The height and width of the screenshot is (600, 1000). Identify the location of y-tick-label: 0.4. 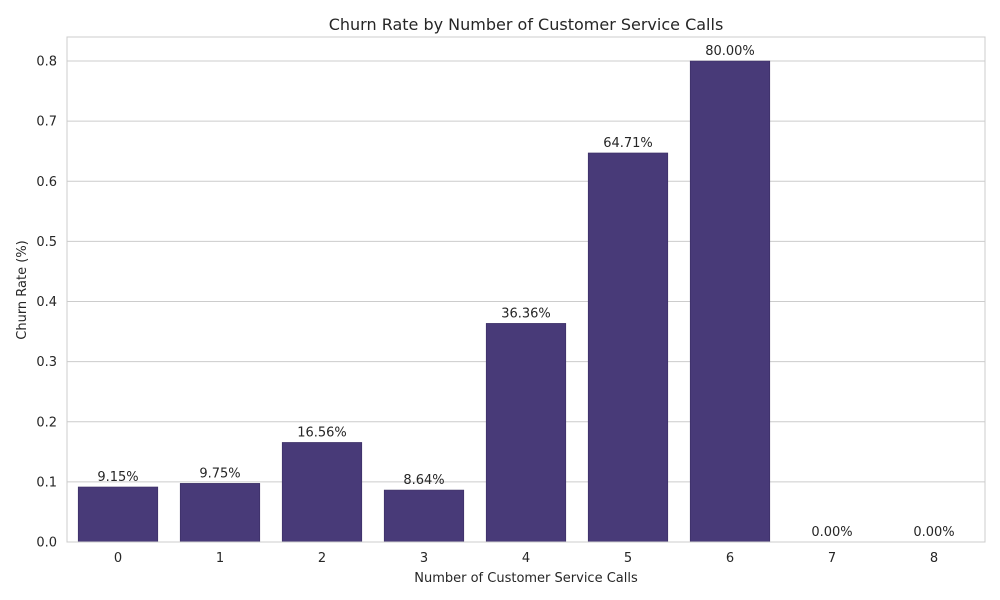
(46, 302).